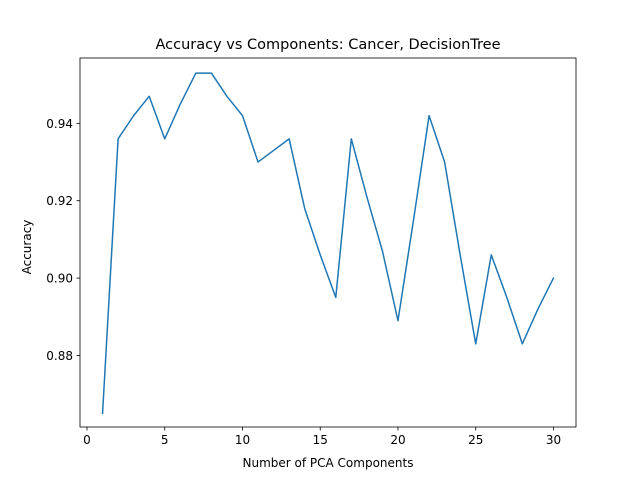 The height and width of the screenshot is (480, 640). What do you see at coordinates (553, 440) in the screenshot?
I see `x-tick-label-30: 30` at bounding box center [553, 440].